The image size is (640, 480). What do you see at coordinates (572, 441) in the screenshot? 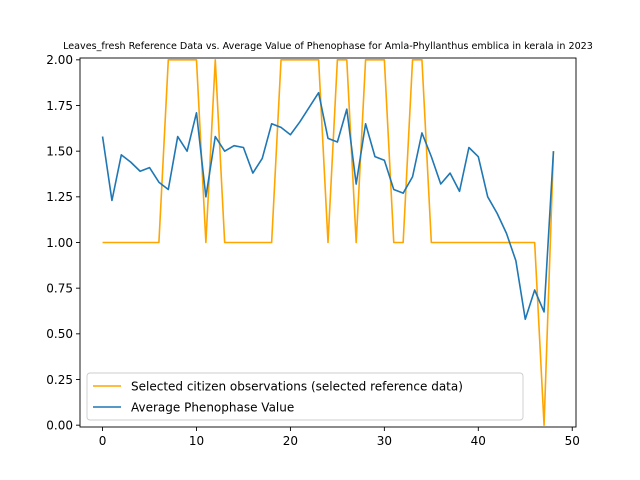
I see `x-tick-label: 50` at bounding box center [572, 441].